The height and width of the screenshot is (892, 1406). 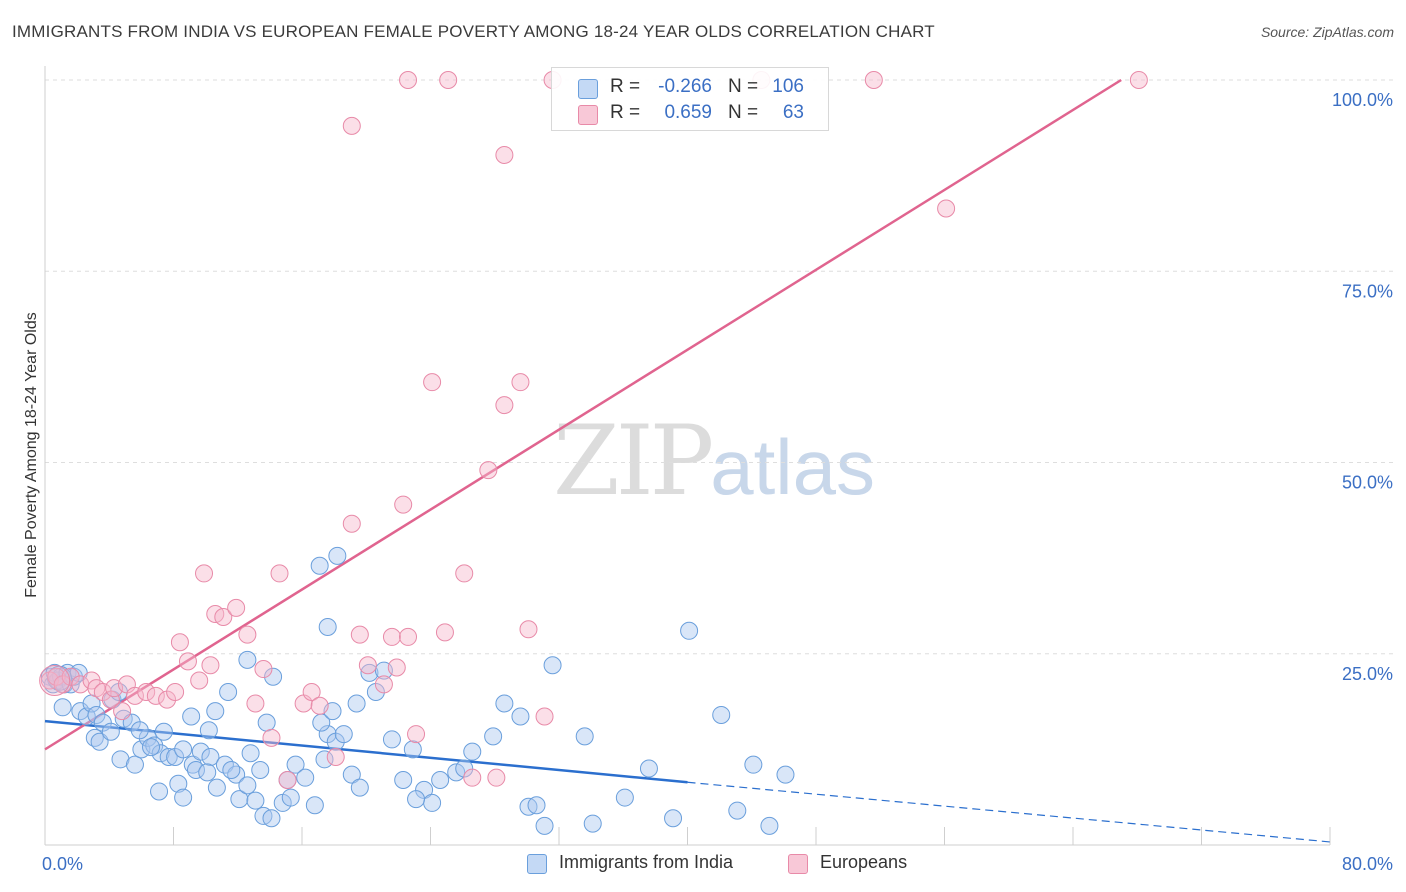 I want to click on trend-line-india-extension, so click(x=1009, y=812).